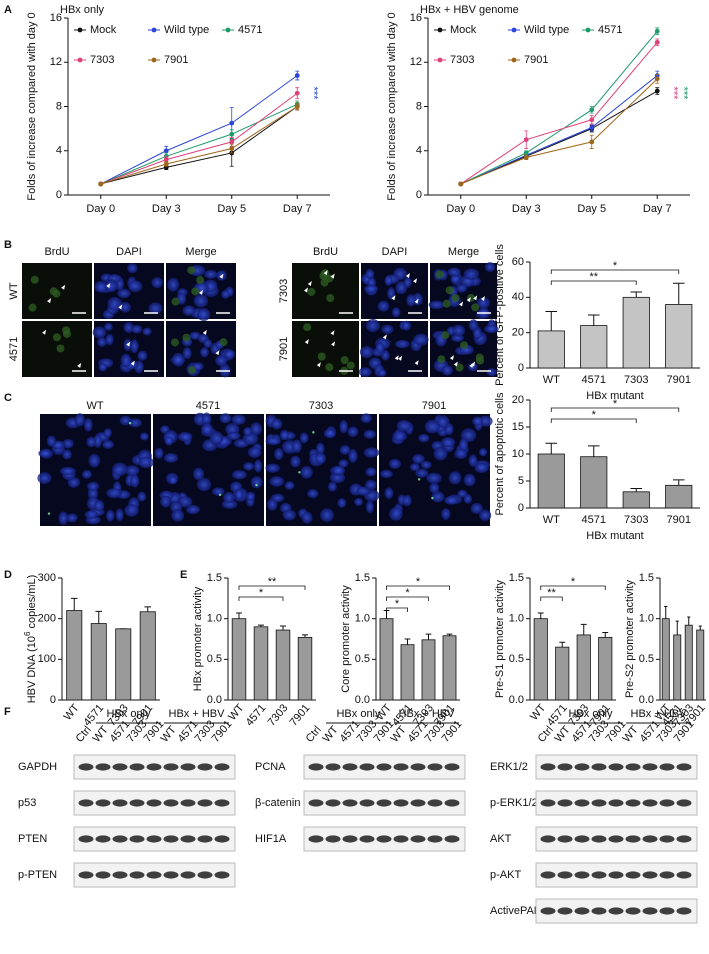 This screenshot has width=709, height=954. Describe the element at coordinates (101, 734) in the screenshot. I see `lane-label: WT` at that location.